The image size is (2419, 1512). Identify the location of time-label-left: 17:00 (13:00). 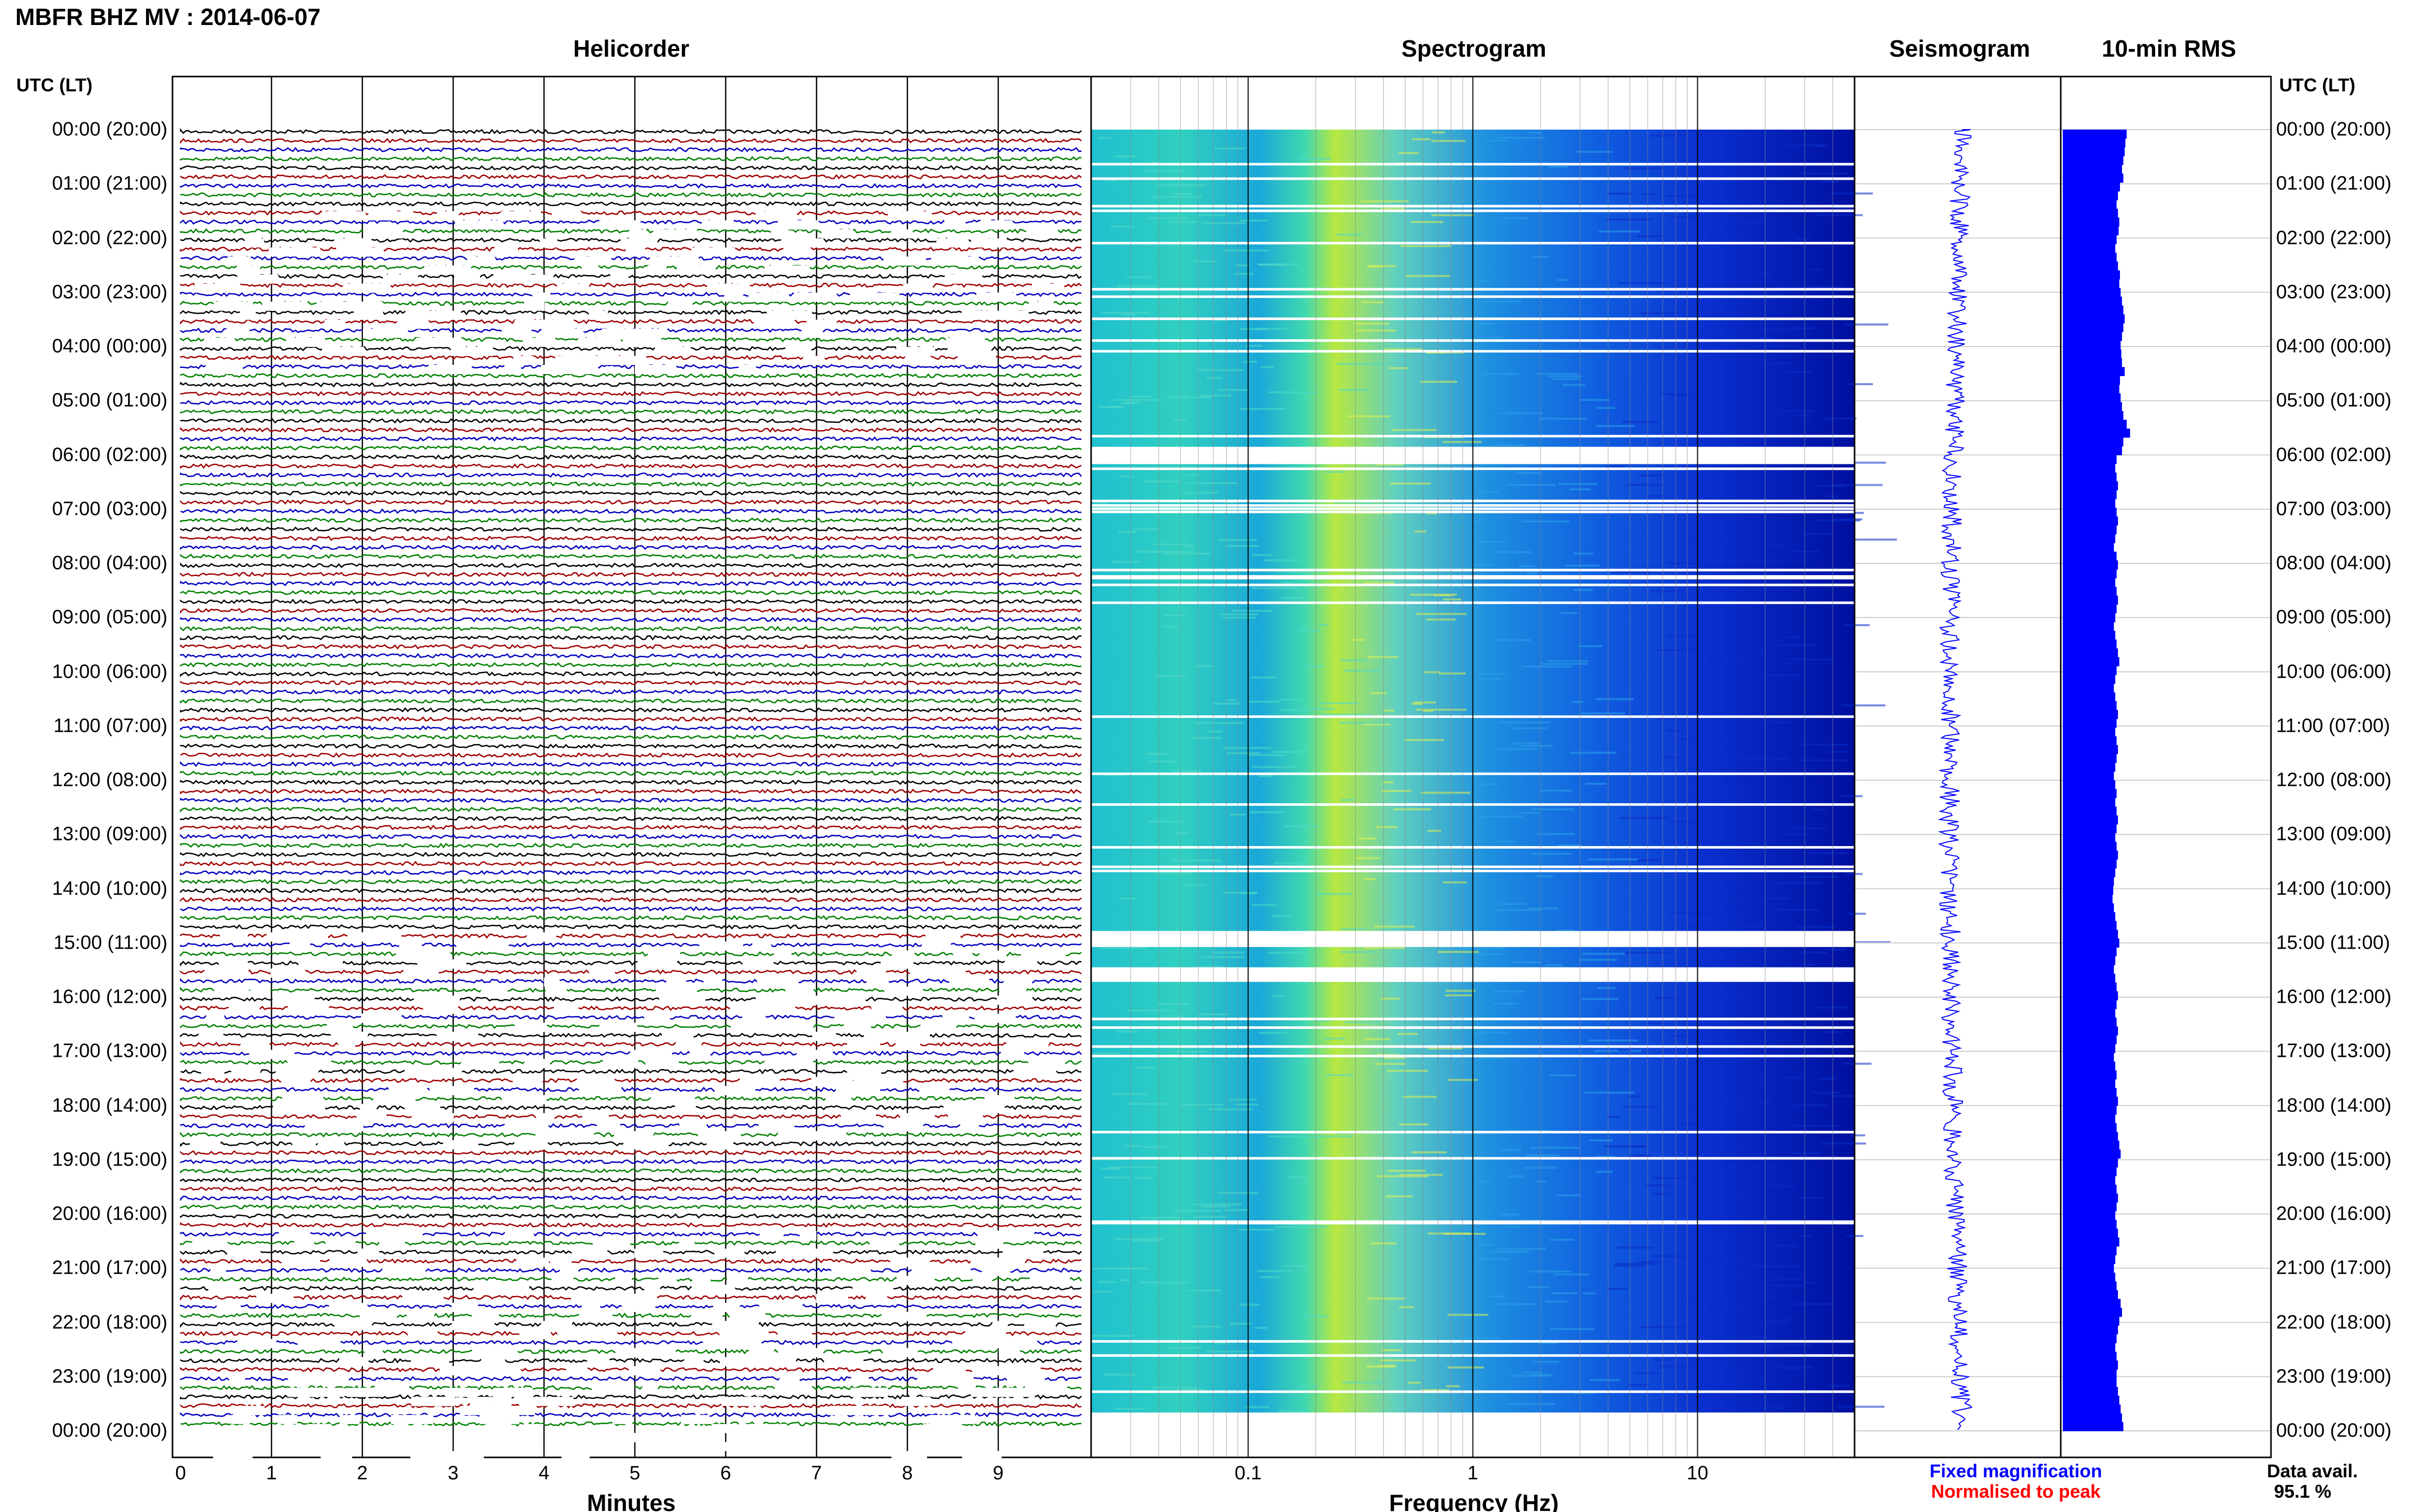
(109, 1051).